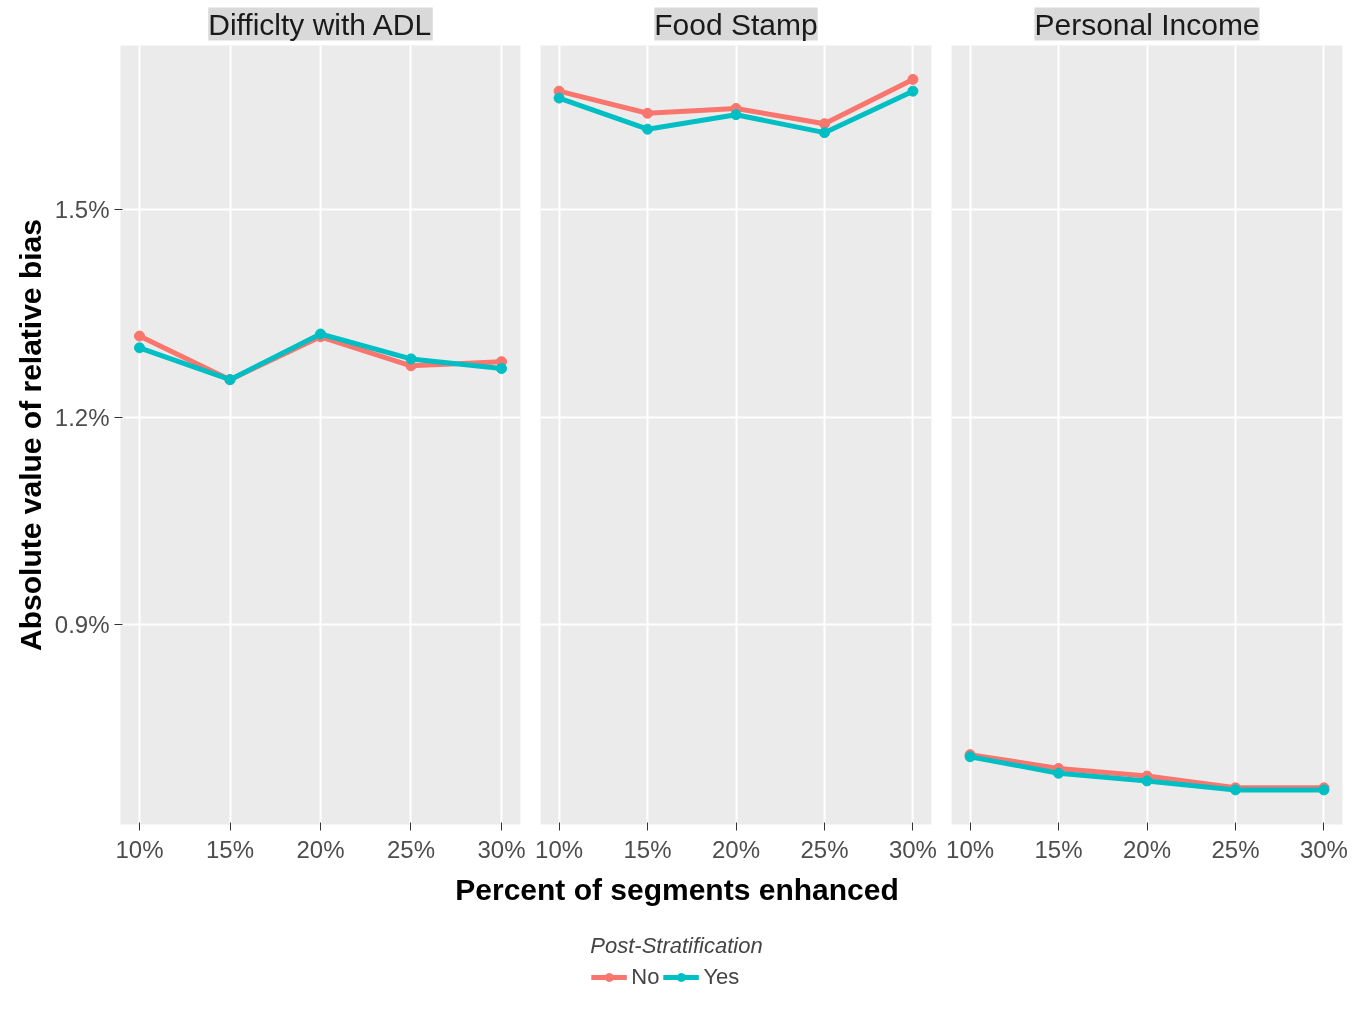 This screenshot has height=1009, width=1353. I want to click on legend-title: Post-Stratification, so click(676, 946).